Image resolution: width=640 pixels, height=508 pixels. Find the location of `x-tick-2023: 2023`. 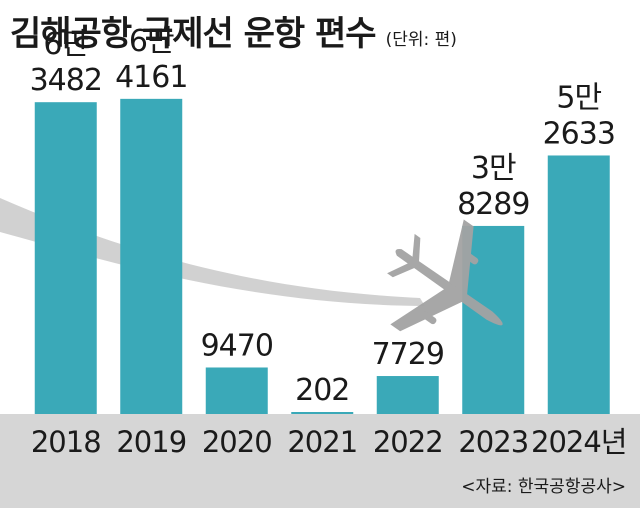

x-tick-2023: 2023 is located at coordinates (493, 442).